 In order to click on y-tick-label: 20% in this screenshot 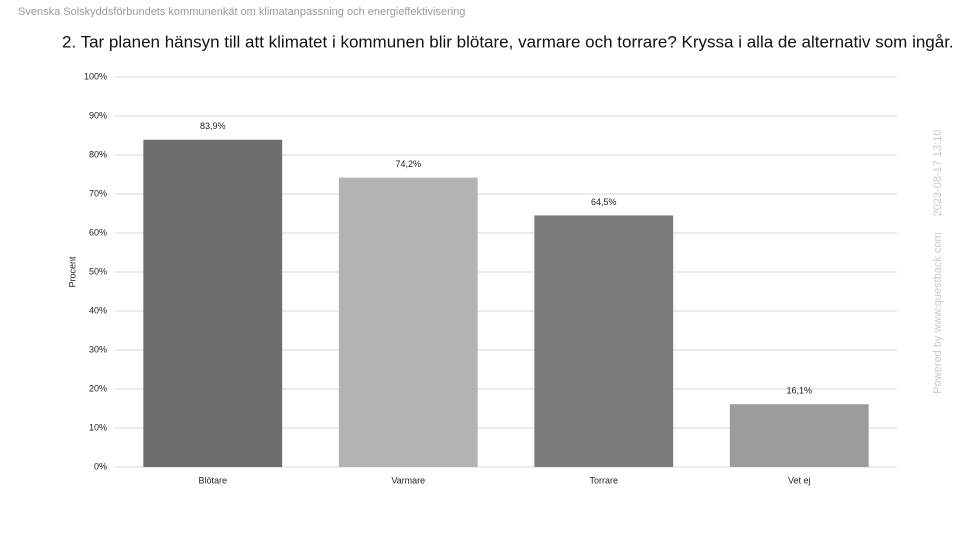, I will do `click(98, 388)`.